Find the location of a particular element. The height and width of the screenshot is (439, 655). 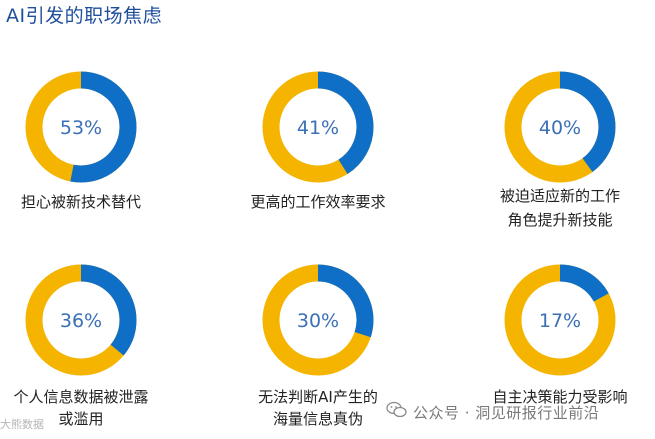

donut-caption-line: 角色提升新技能 is located at coordinates (559, 220).